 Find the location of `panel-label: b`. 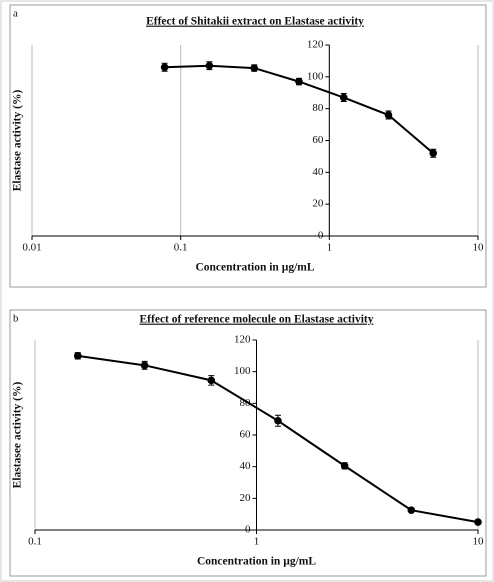

panel-label: b is located at coordinates (16, 319).